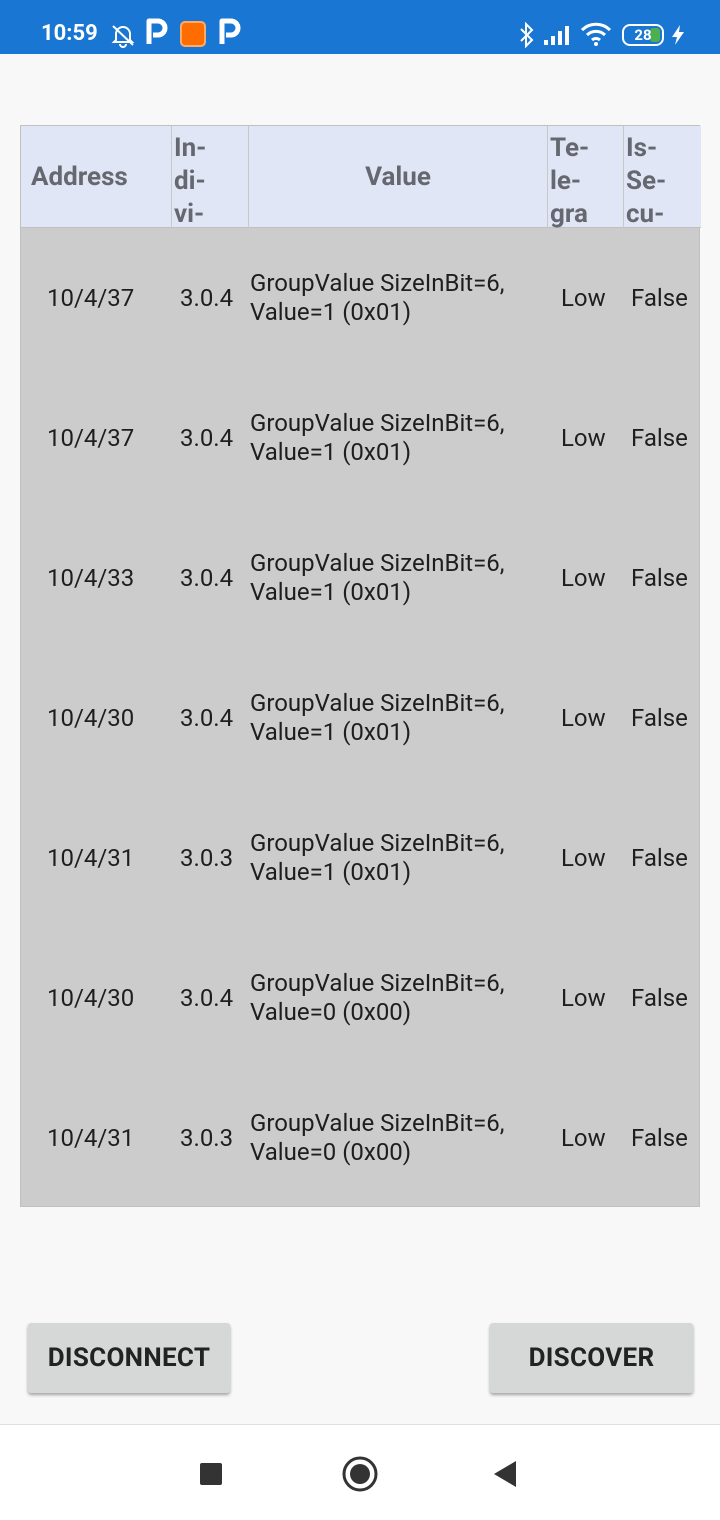 The image size is (720, 1520). Describe the element at coordinates (527, 36) in the screenshot. I see `bluetooth-icon` at that location.